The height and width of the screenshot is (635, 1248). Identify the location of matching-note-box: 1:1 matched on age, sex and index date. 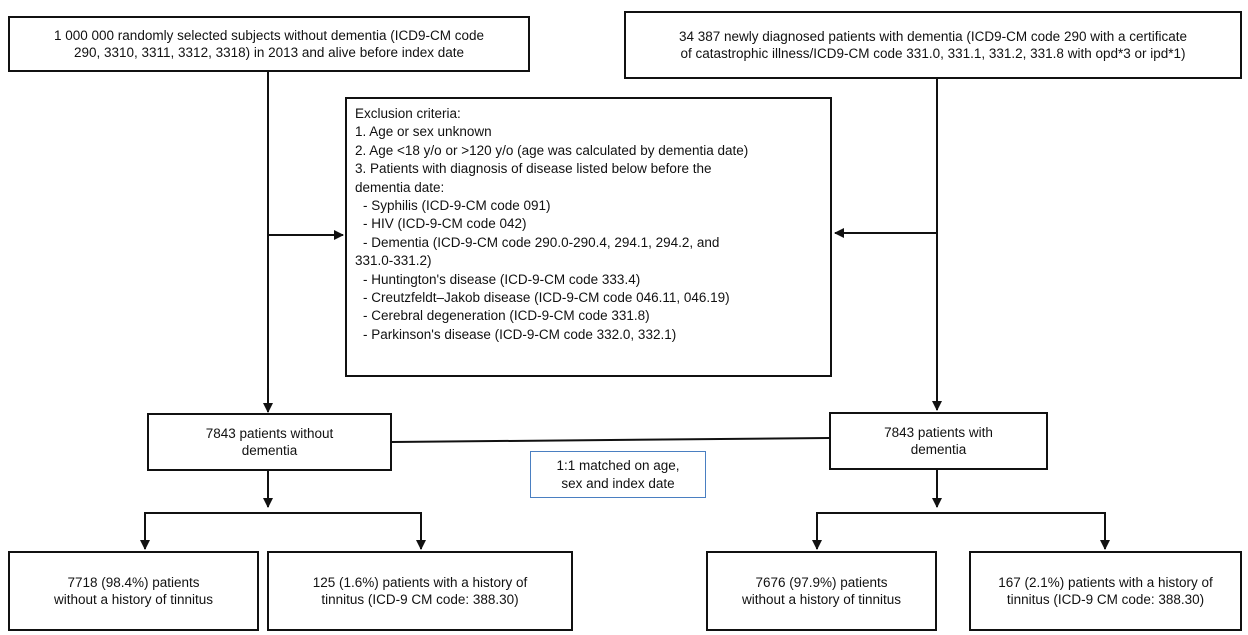
(618, 474).